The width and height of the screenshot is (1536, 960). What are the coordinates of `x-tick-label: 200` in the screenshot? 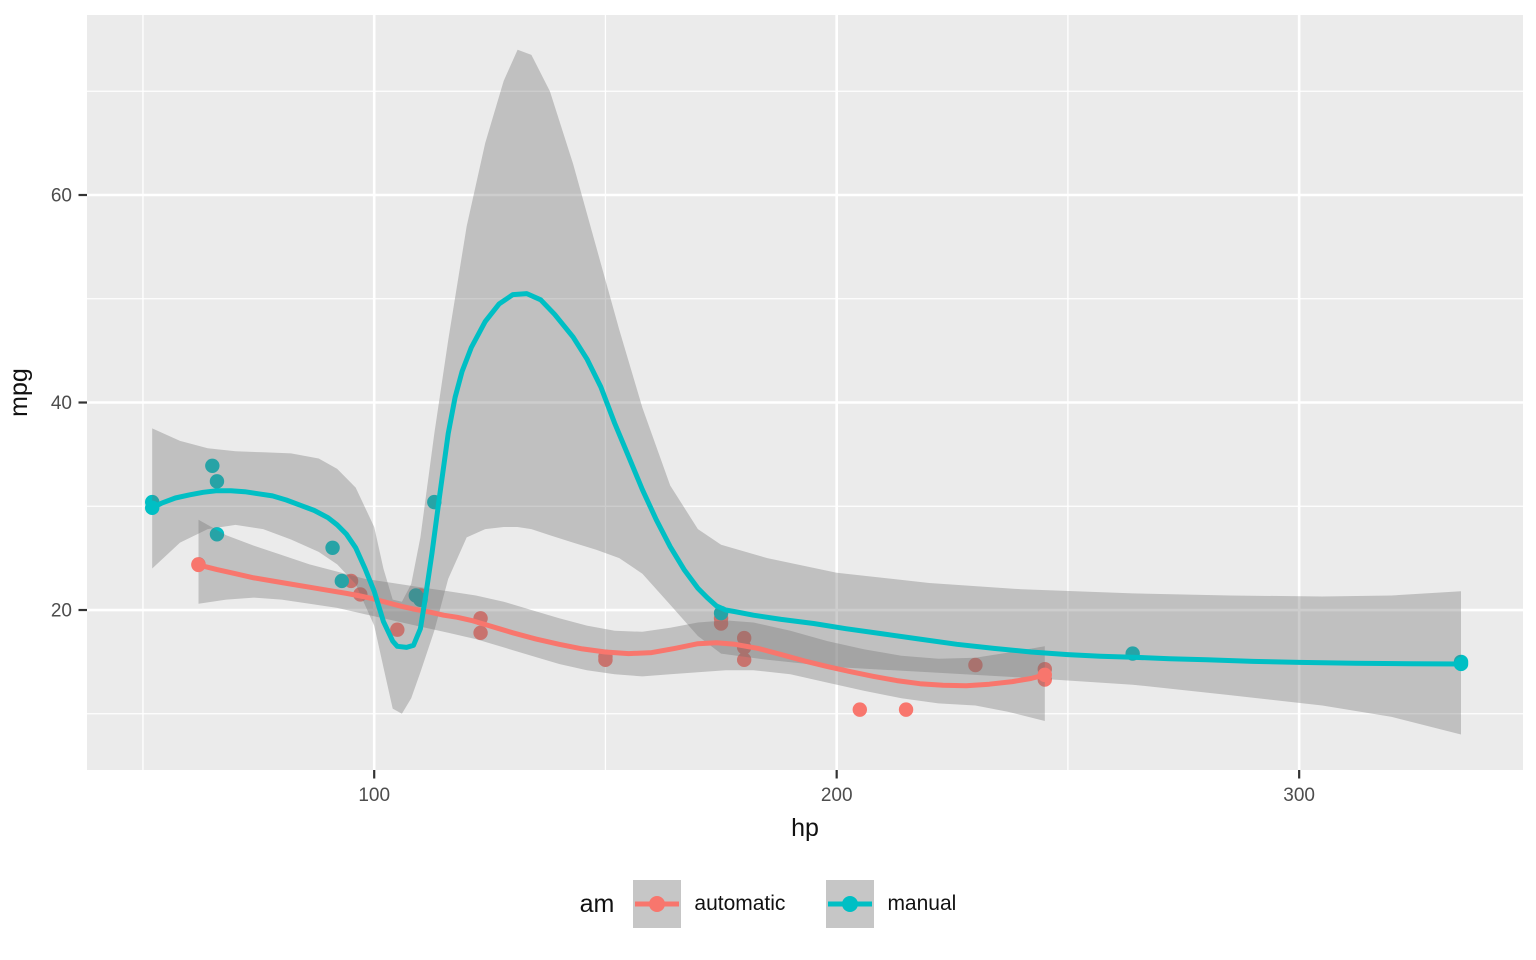 It's located at (837, 795).